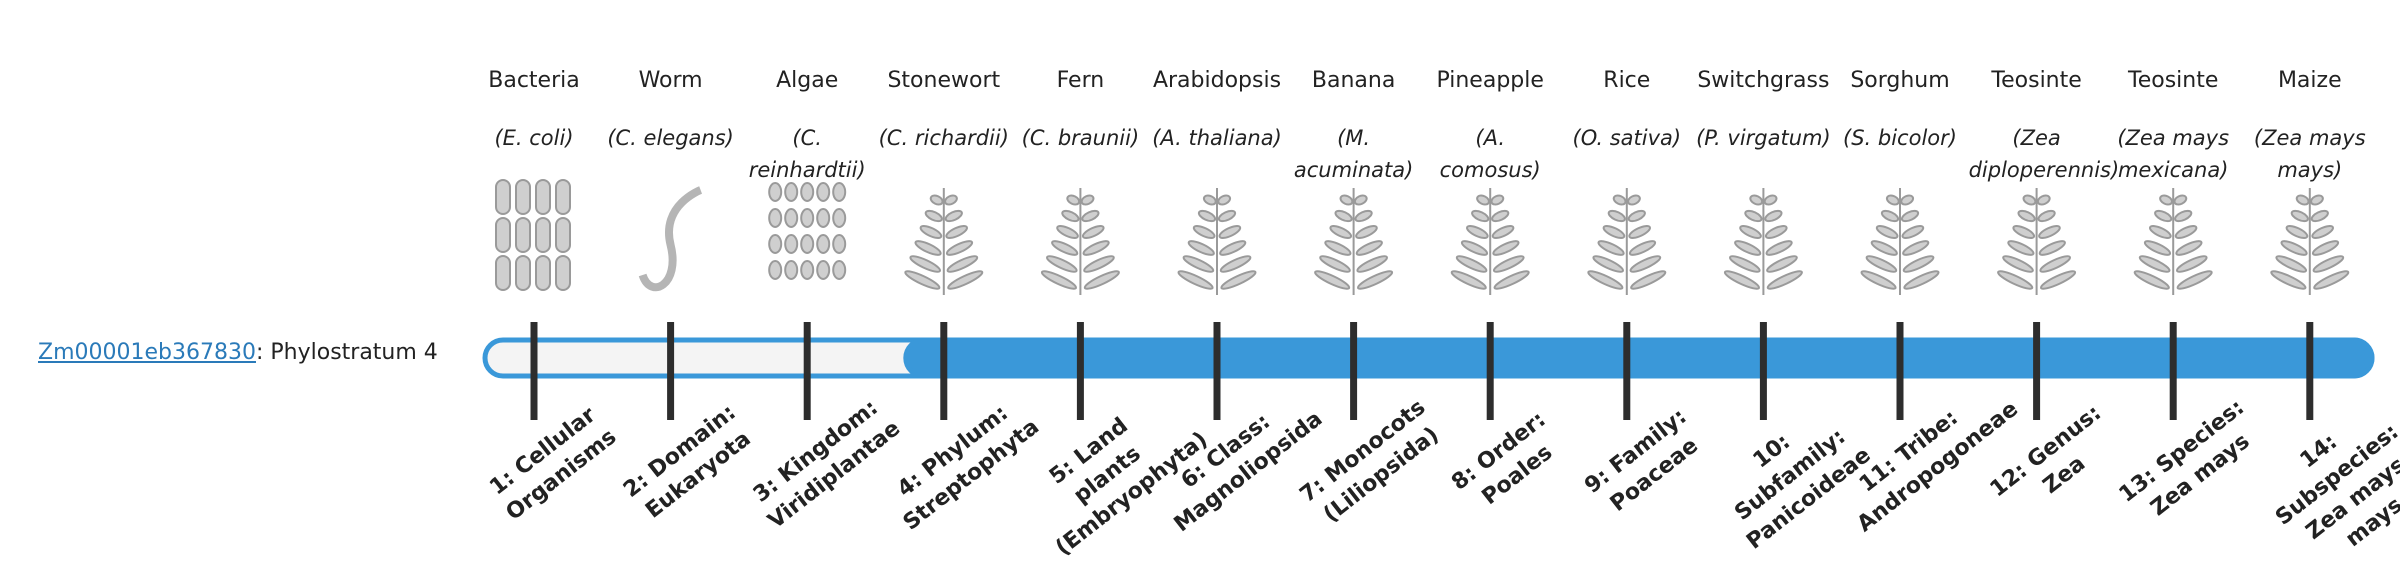 The height and width of the screenshot is (580, 2400). I want to click on species-name: (S. bicolor), so click(1900, 138).